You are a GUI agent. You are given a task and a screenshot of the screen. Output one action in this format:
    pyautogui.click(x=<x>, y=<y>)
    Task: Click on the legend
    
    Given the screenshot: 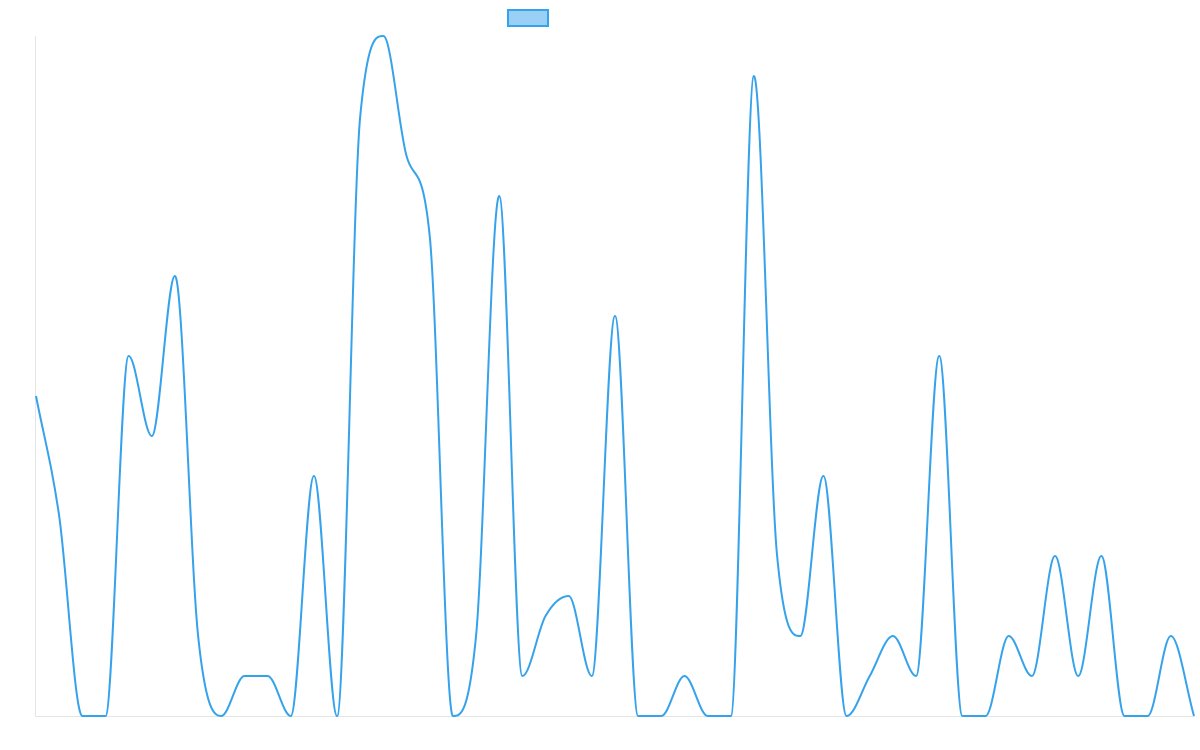 What is the action you would take?
    pyautogui.click(x=528, y=18)
    